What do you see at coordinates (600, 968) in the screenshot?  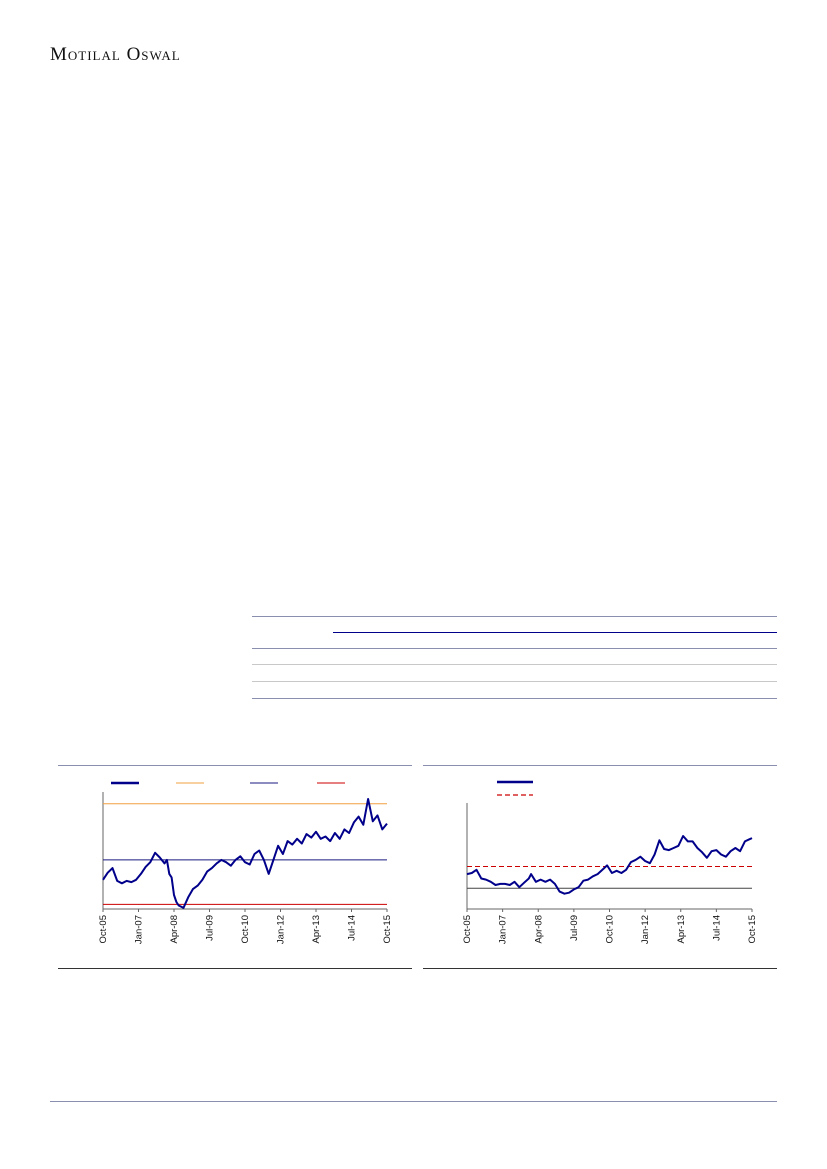 I see `right-exhibit-bottom-rule` at bounding box center [600, 968].